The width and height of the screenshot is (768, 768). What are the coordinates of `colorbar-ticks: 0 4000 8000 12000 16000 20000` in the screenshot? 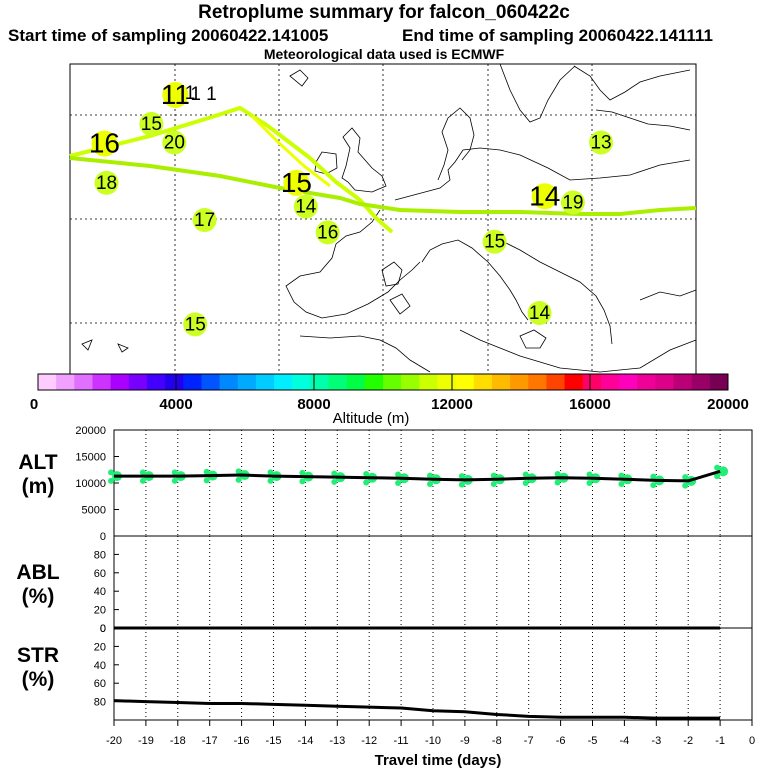 It's located at (389, 393).